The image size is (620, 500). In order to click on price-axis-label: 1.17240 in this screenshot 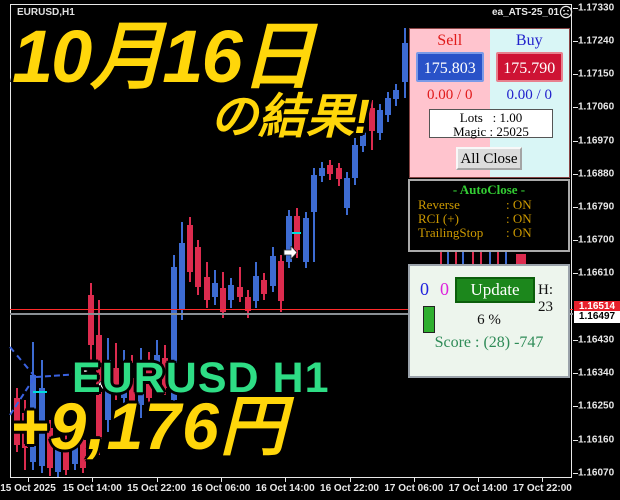, I will do `click(596, 41)`.